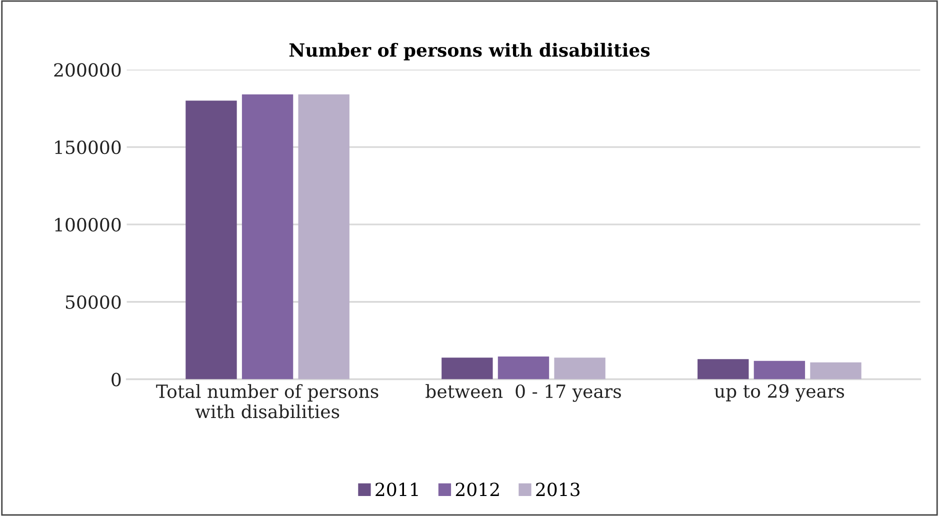 Image resolution: width=939 pixels, height=516 pixels. What do you see at coordinates (523, 393) in the screenshot?
I see `x-tick-label: between 0 - 17 years` at bounding box center [523, 393].